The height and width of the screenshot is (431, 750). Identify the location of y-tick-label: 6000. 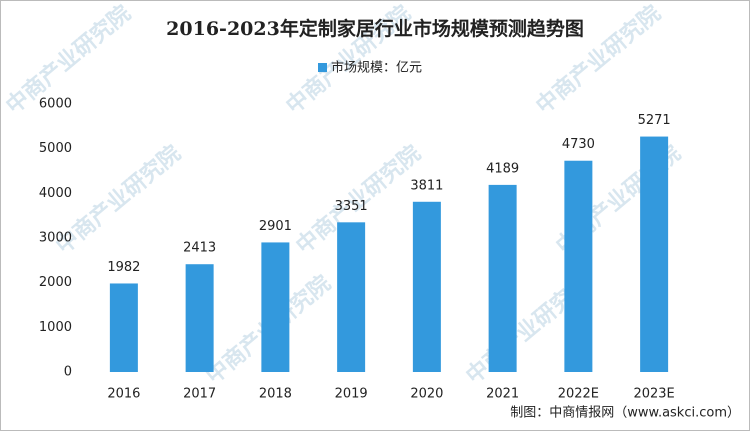
(55, 104).